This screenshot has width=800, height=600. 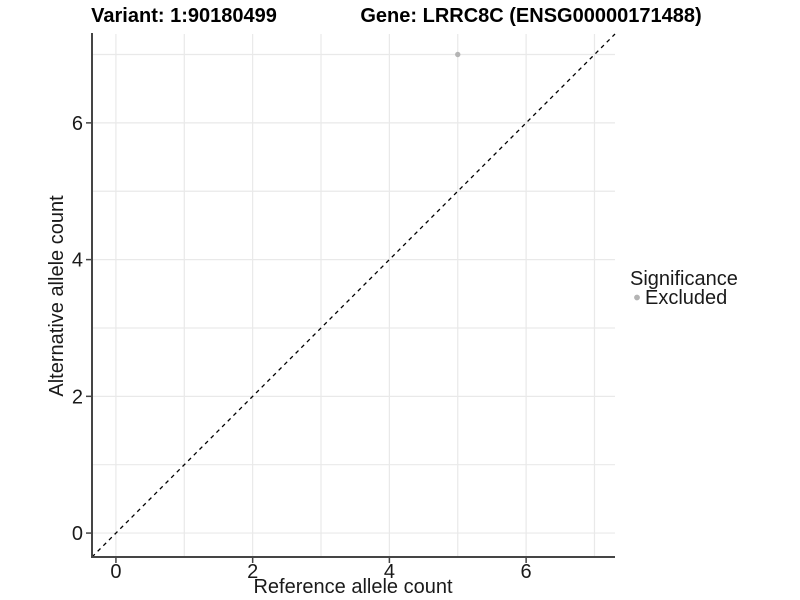 I want to click on plot-title-gene: Gene: LRRC8C (ENSG00000171488), so click(x=530, y=16).